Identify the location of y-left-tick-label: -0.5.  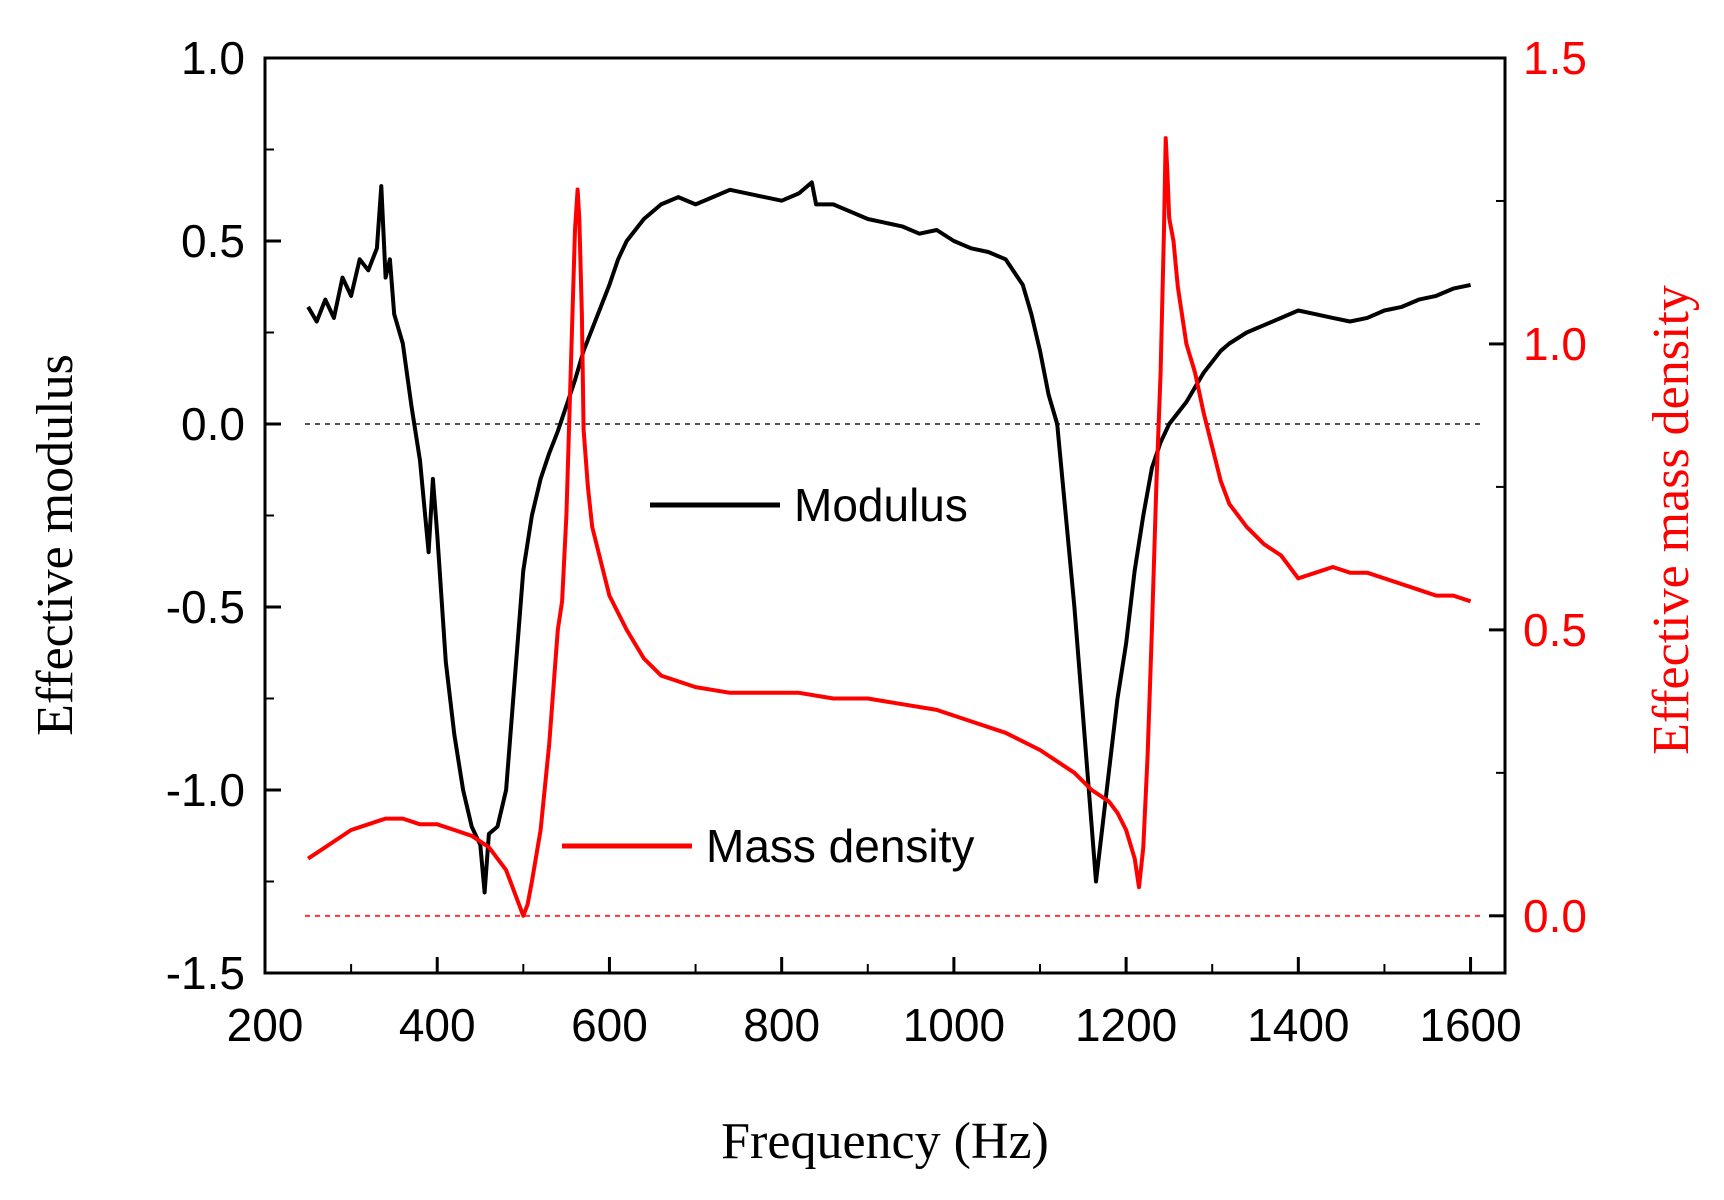
(205, 607).